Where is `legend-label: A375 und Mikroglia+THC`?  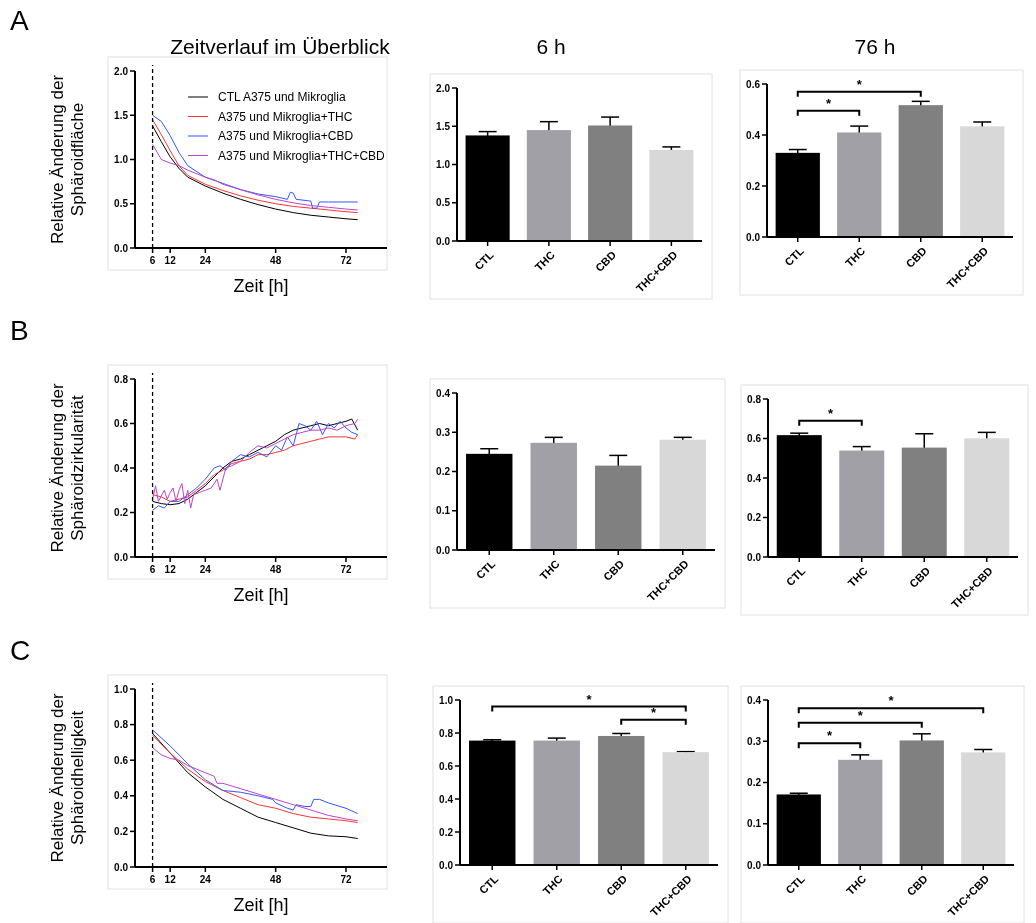
legend-label: A375 und Mikroglia+THC is located at coordinates (285, 116).